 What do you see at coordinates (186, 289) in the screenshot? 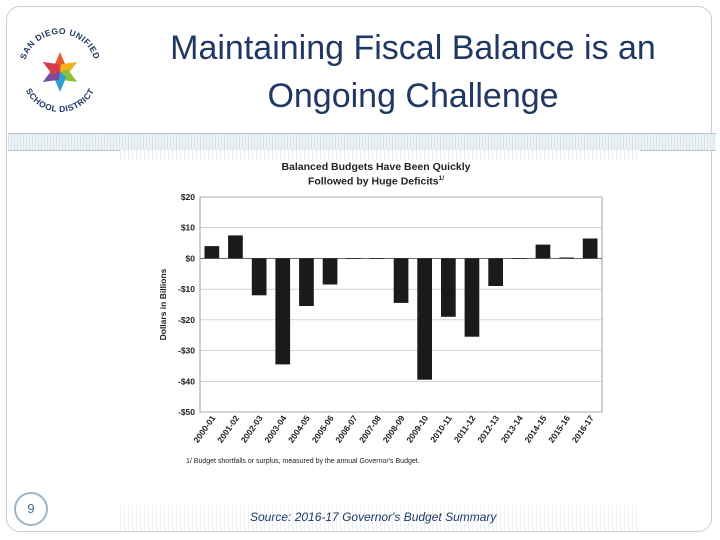
I see `y-tick-label: -$10` at bounding box center [186, 289].